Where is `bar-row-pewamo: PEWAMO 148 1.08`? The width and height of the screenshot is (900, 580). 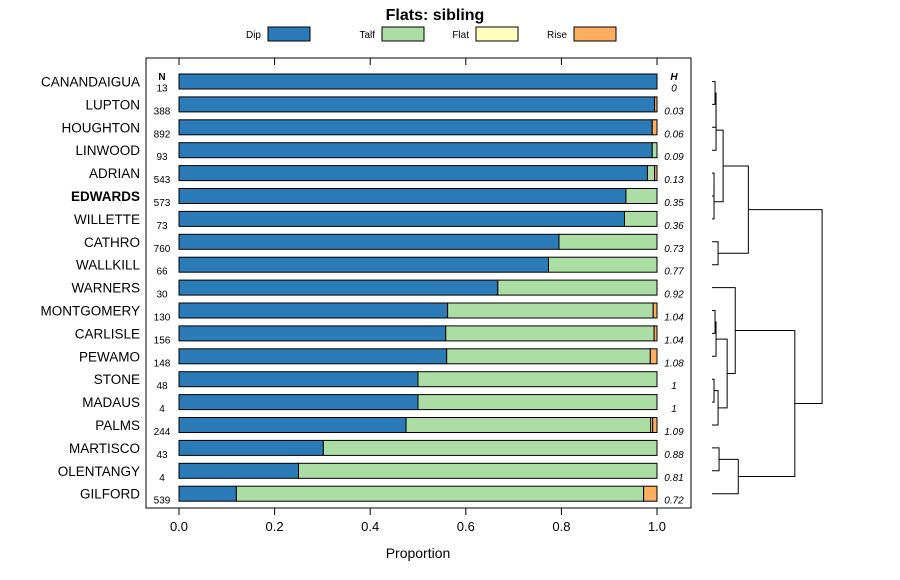 bar-row-pewamo: PEWAMO 148 1.08 is located at coordinates (381, 358).